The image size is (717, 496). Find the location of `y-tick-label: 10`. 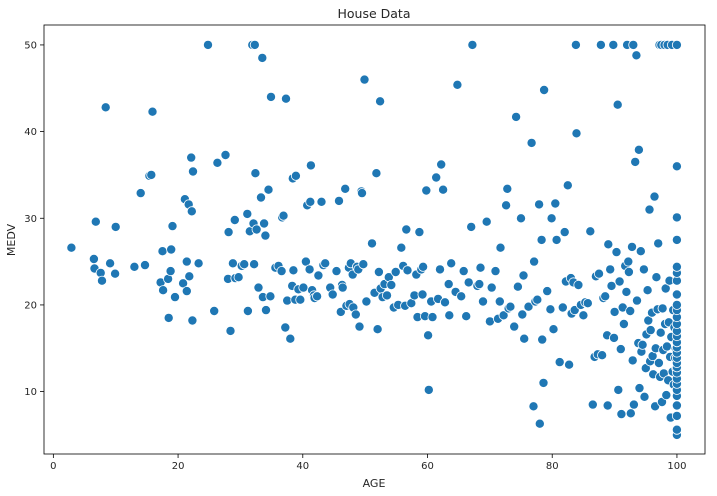

y-tick-label: 10 is located at coordinates (30, 392).